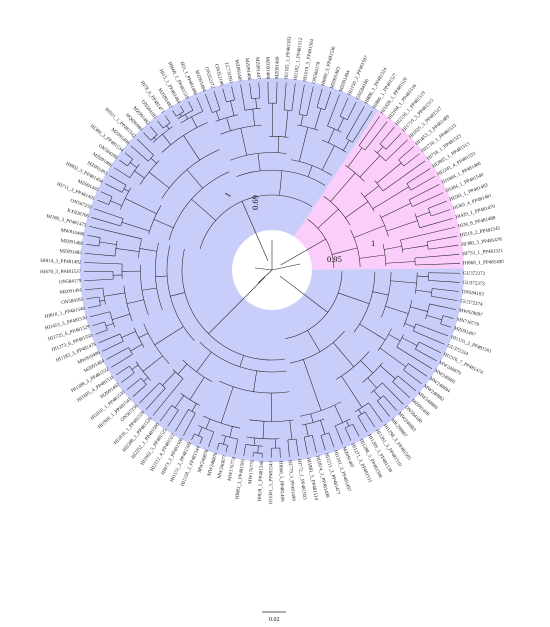  I want to click on leaf-label: ON352172, so click(209, 78).